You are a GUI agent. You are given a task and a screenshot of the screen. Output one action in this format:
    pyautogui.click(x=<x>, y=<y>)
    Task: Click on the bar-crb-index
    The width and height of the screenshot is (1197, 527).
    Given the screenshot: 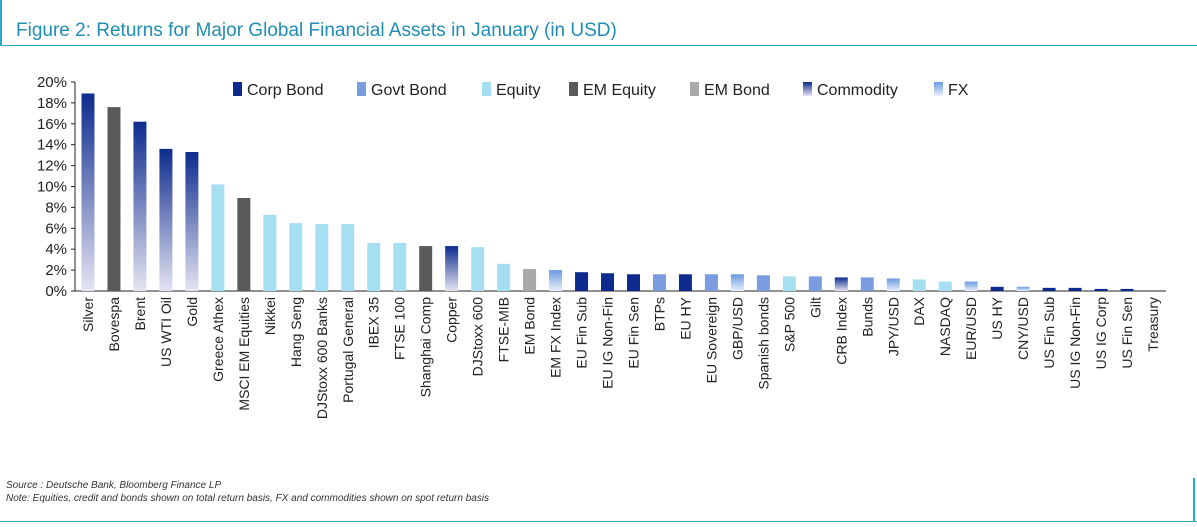 What is the action you would take?
    pyautogui.click(x=841, y=284)
    